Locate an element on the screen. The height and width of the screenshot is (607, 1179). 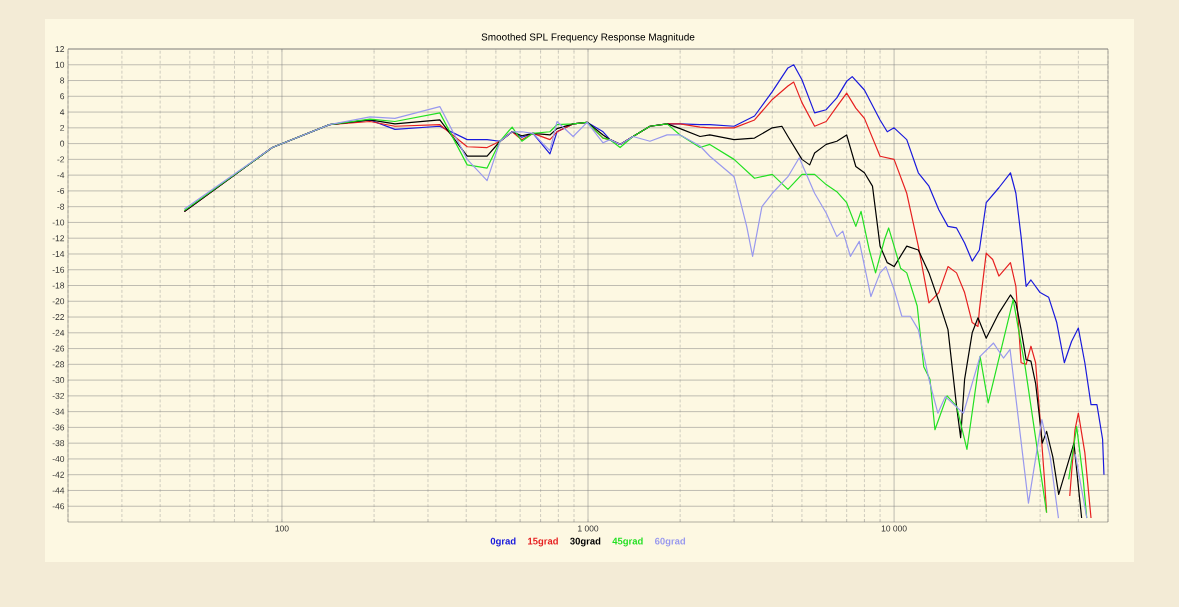
text: 15grad is located at coordinates (543, 542).